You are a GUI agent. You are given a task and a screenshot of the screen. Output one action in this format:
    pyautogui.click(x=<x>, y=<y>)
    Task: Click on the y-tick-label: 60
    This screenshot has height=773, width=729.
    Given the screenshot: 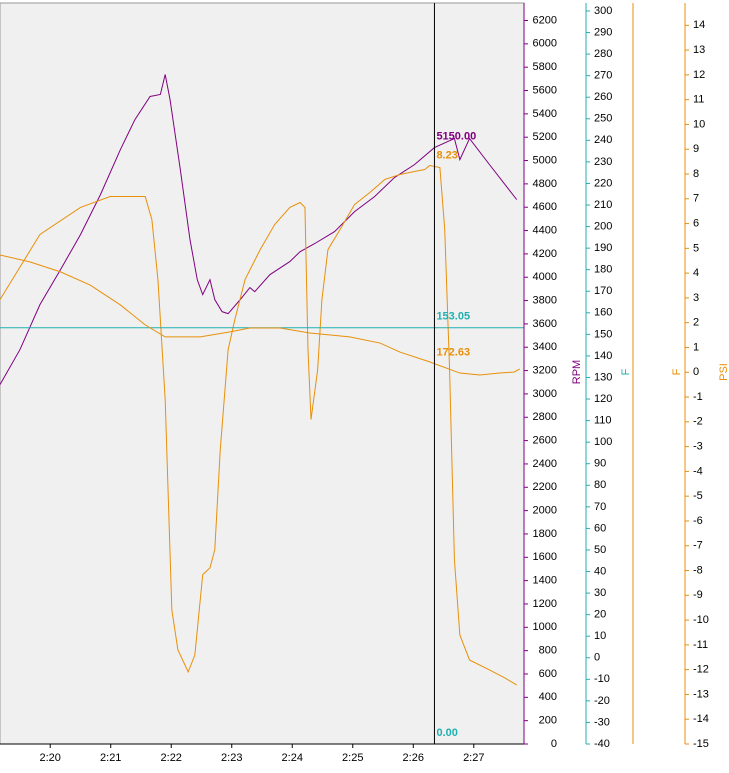 What is the action you would take?
    pyautogui.click(x=600, y=528)
    